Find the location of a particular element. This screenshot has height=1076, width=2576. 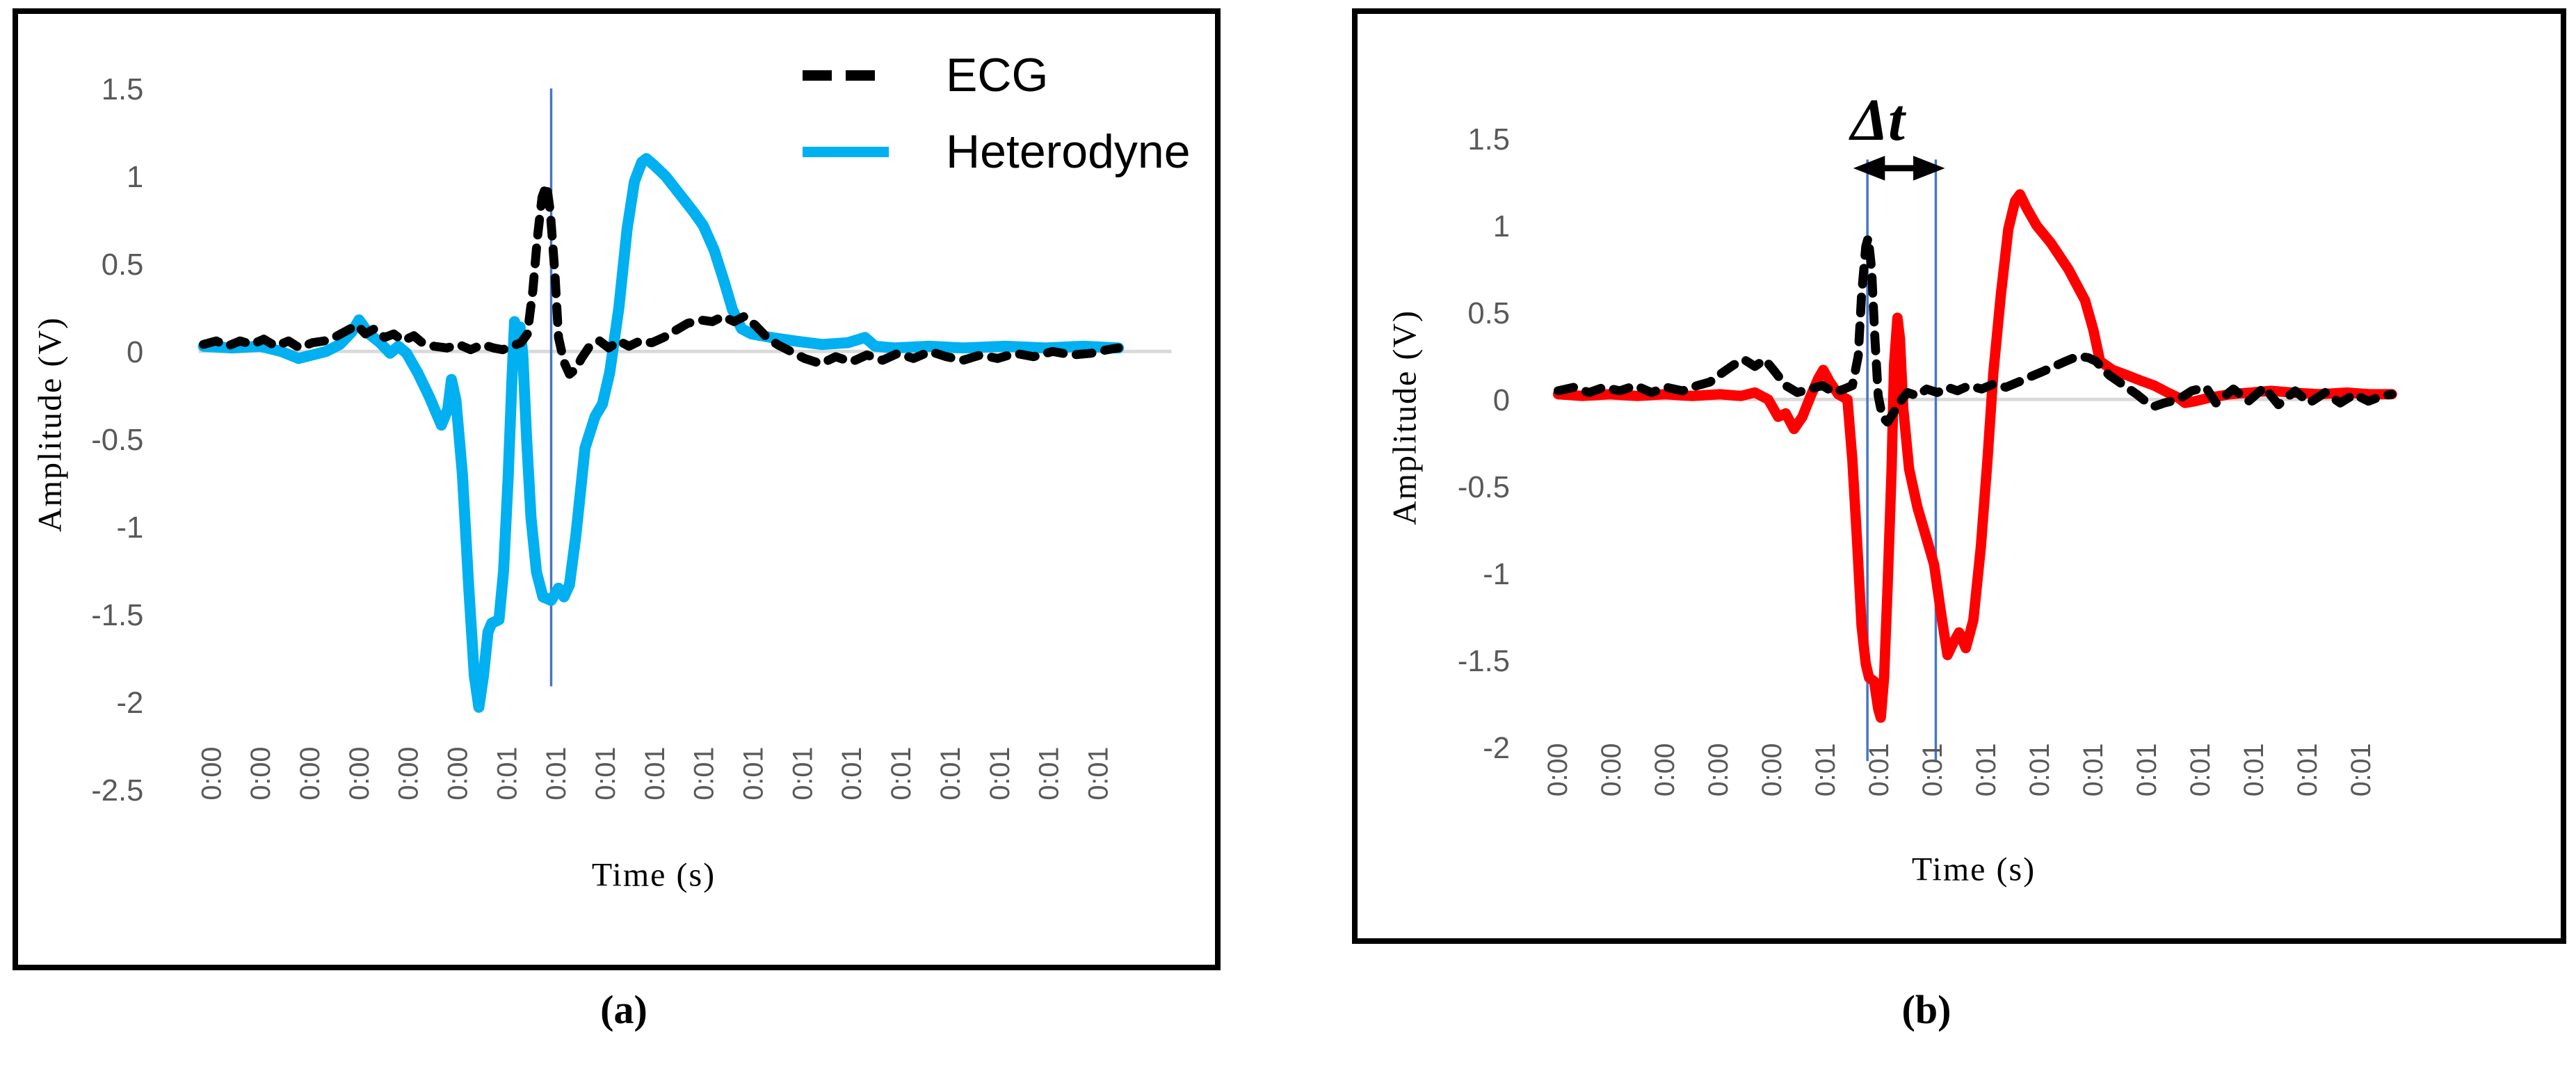

legend-item-ecg: ECG is located at coordinates (997, 75).